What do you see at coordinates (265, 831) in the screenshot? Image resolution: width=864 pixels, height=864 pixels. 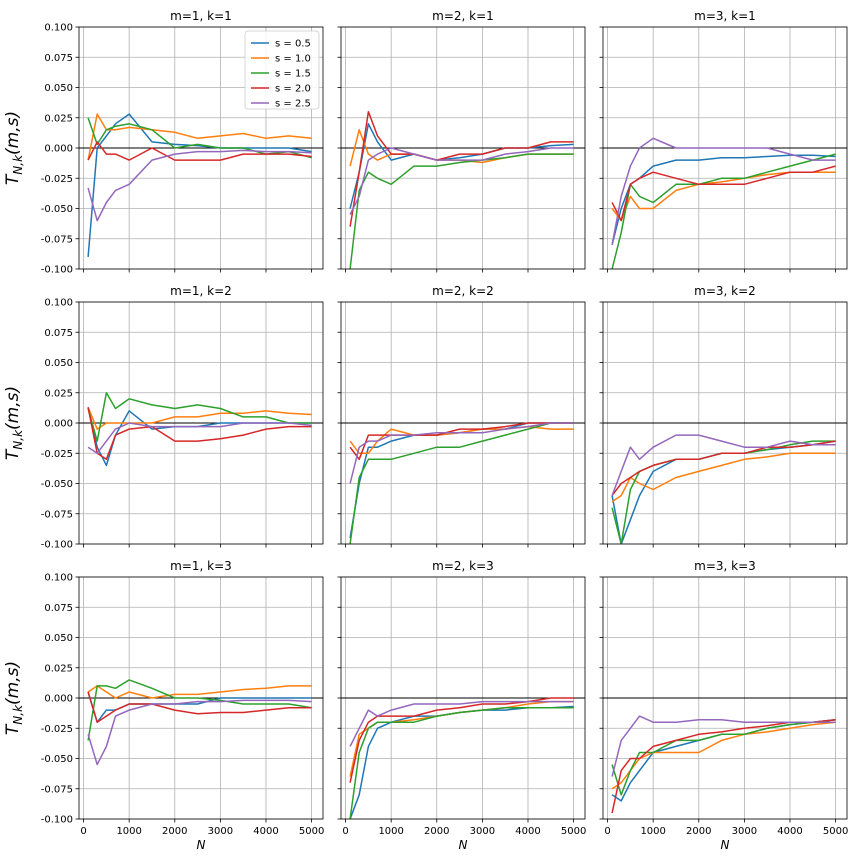 I see `x-tick-label: 4000` at bounding box center [265, 831].